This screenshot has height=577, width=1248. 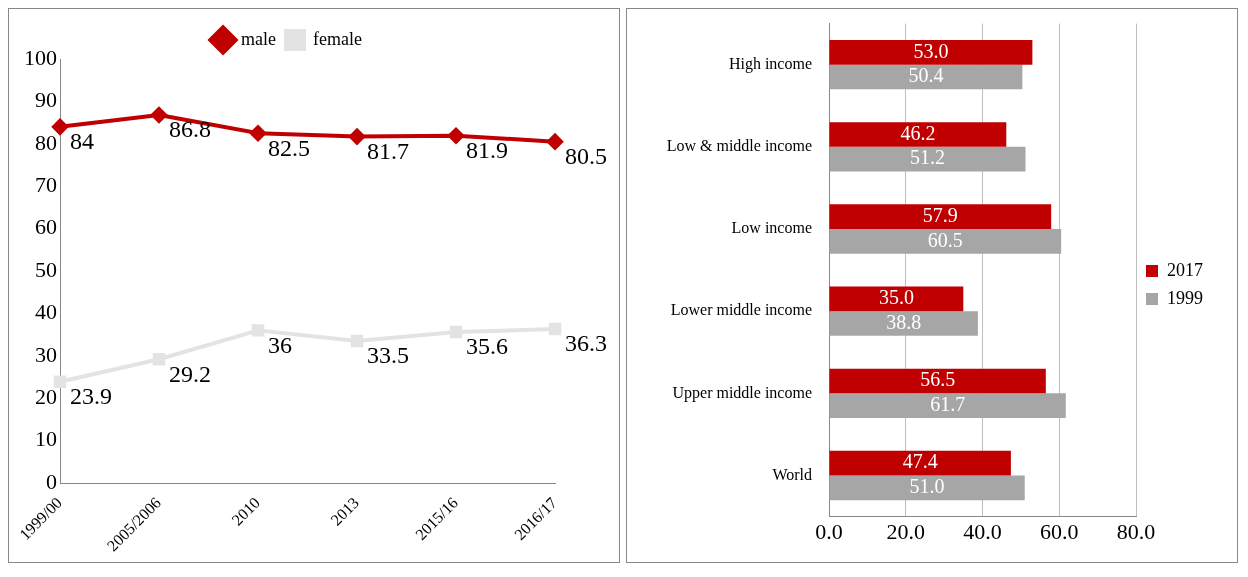 I want to click on y-tick-label: 30, so click(x=46, y=354).